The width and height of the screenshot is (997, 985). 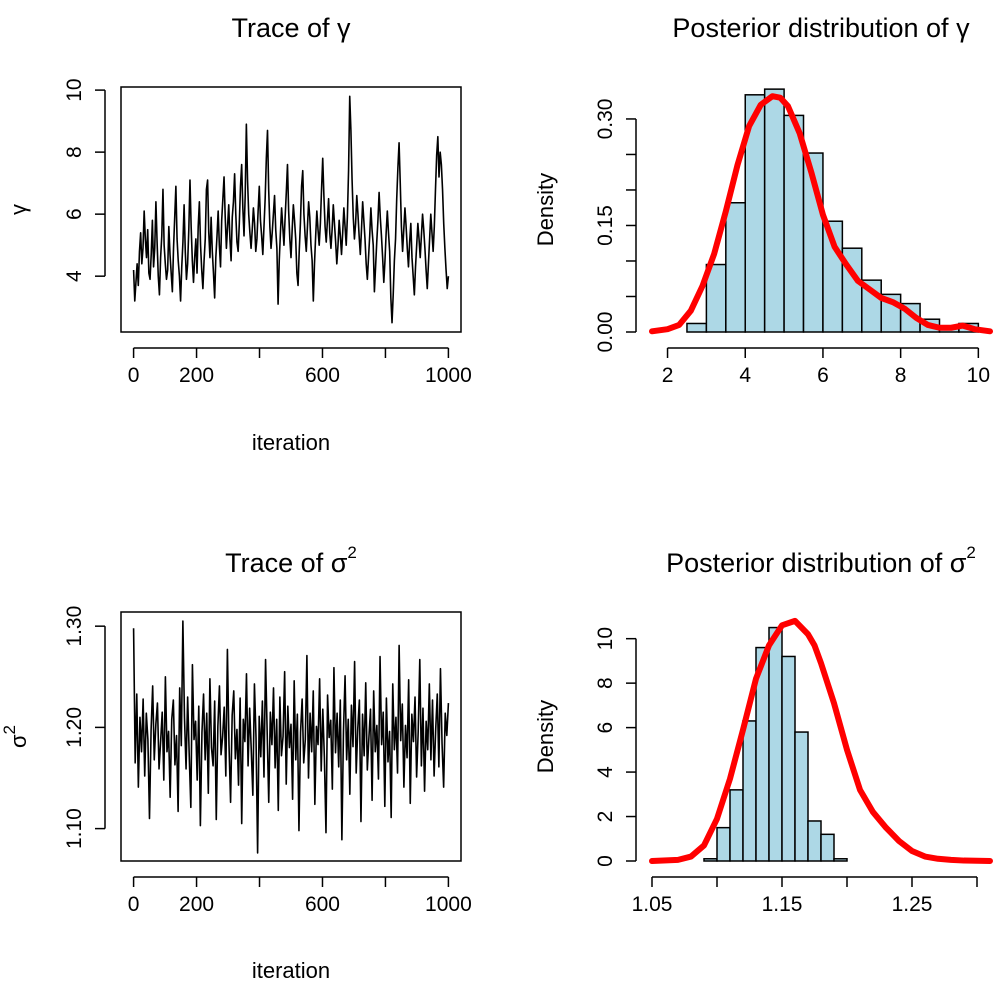 What do you see at coordinates (782, 904) in the screenshot?
I see `x-tick-label: 1.15` at bounding box center [782, 904].